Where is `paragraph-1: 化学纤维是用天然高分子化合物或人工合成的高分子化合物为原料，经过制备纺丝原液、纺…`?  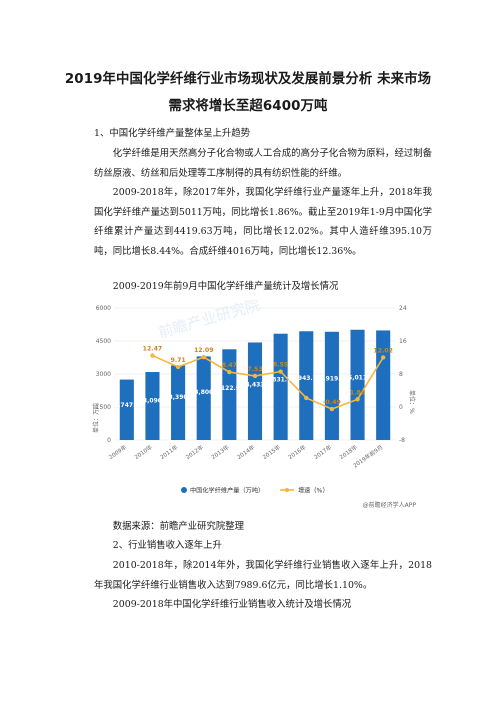
paragraph-1: 化学纤维是用天然高分子化合物或人工合成的高分子化合物为原料，经过制备纺丝原液、纺… is located at coordinates (263, 163).